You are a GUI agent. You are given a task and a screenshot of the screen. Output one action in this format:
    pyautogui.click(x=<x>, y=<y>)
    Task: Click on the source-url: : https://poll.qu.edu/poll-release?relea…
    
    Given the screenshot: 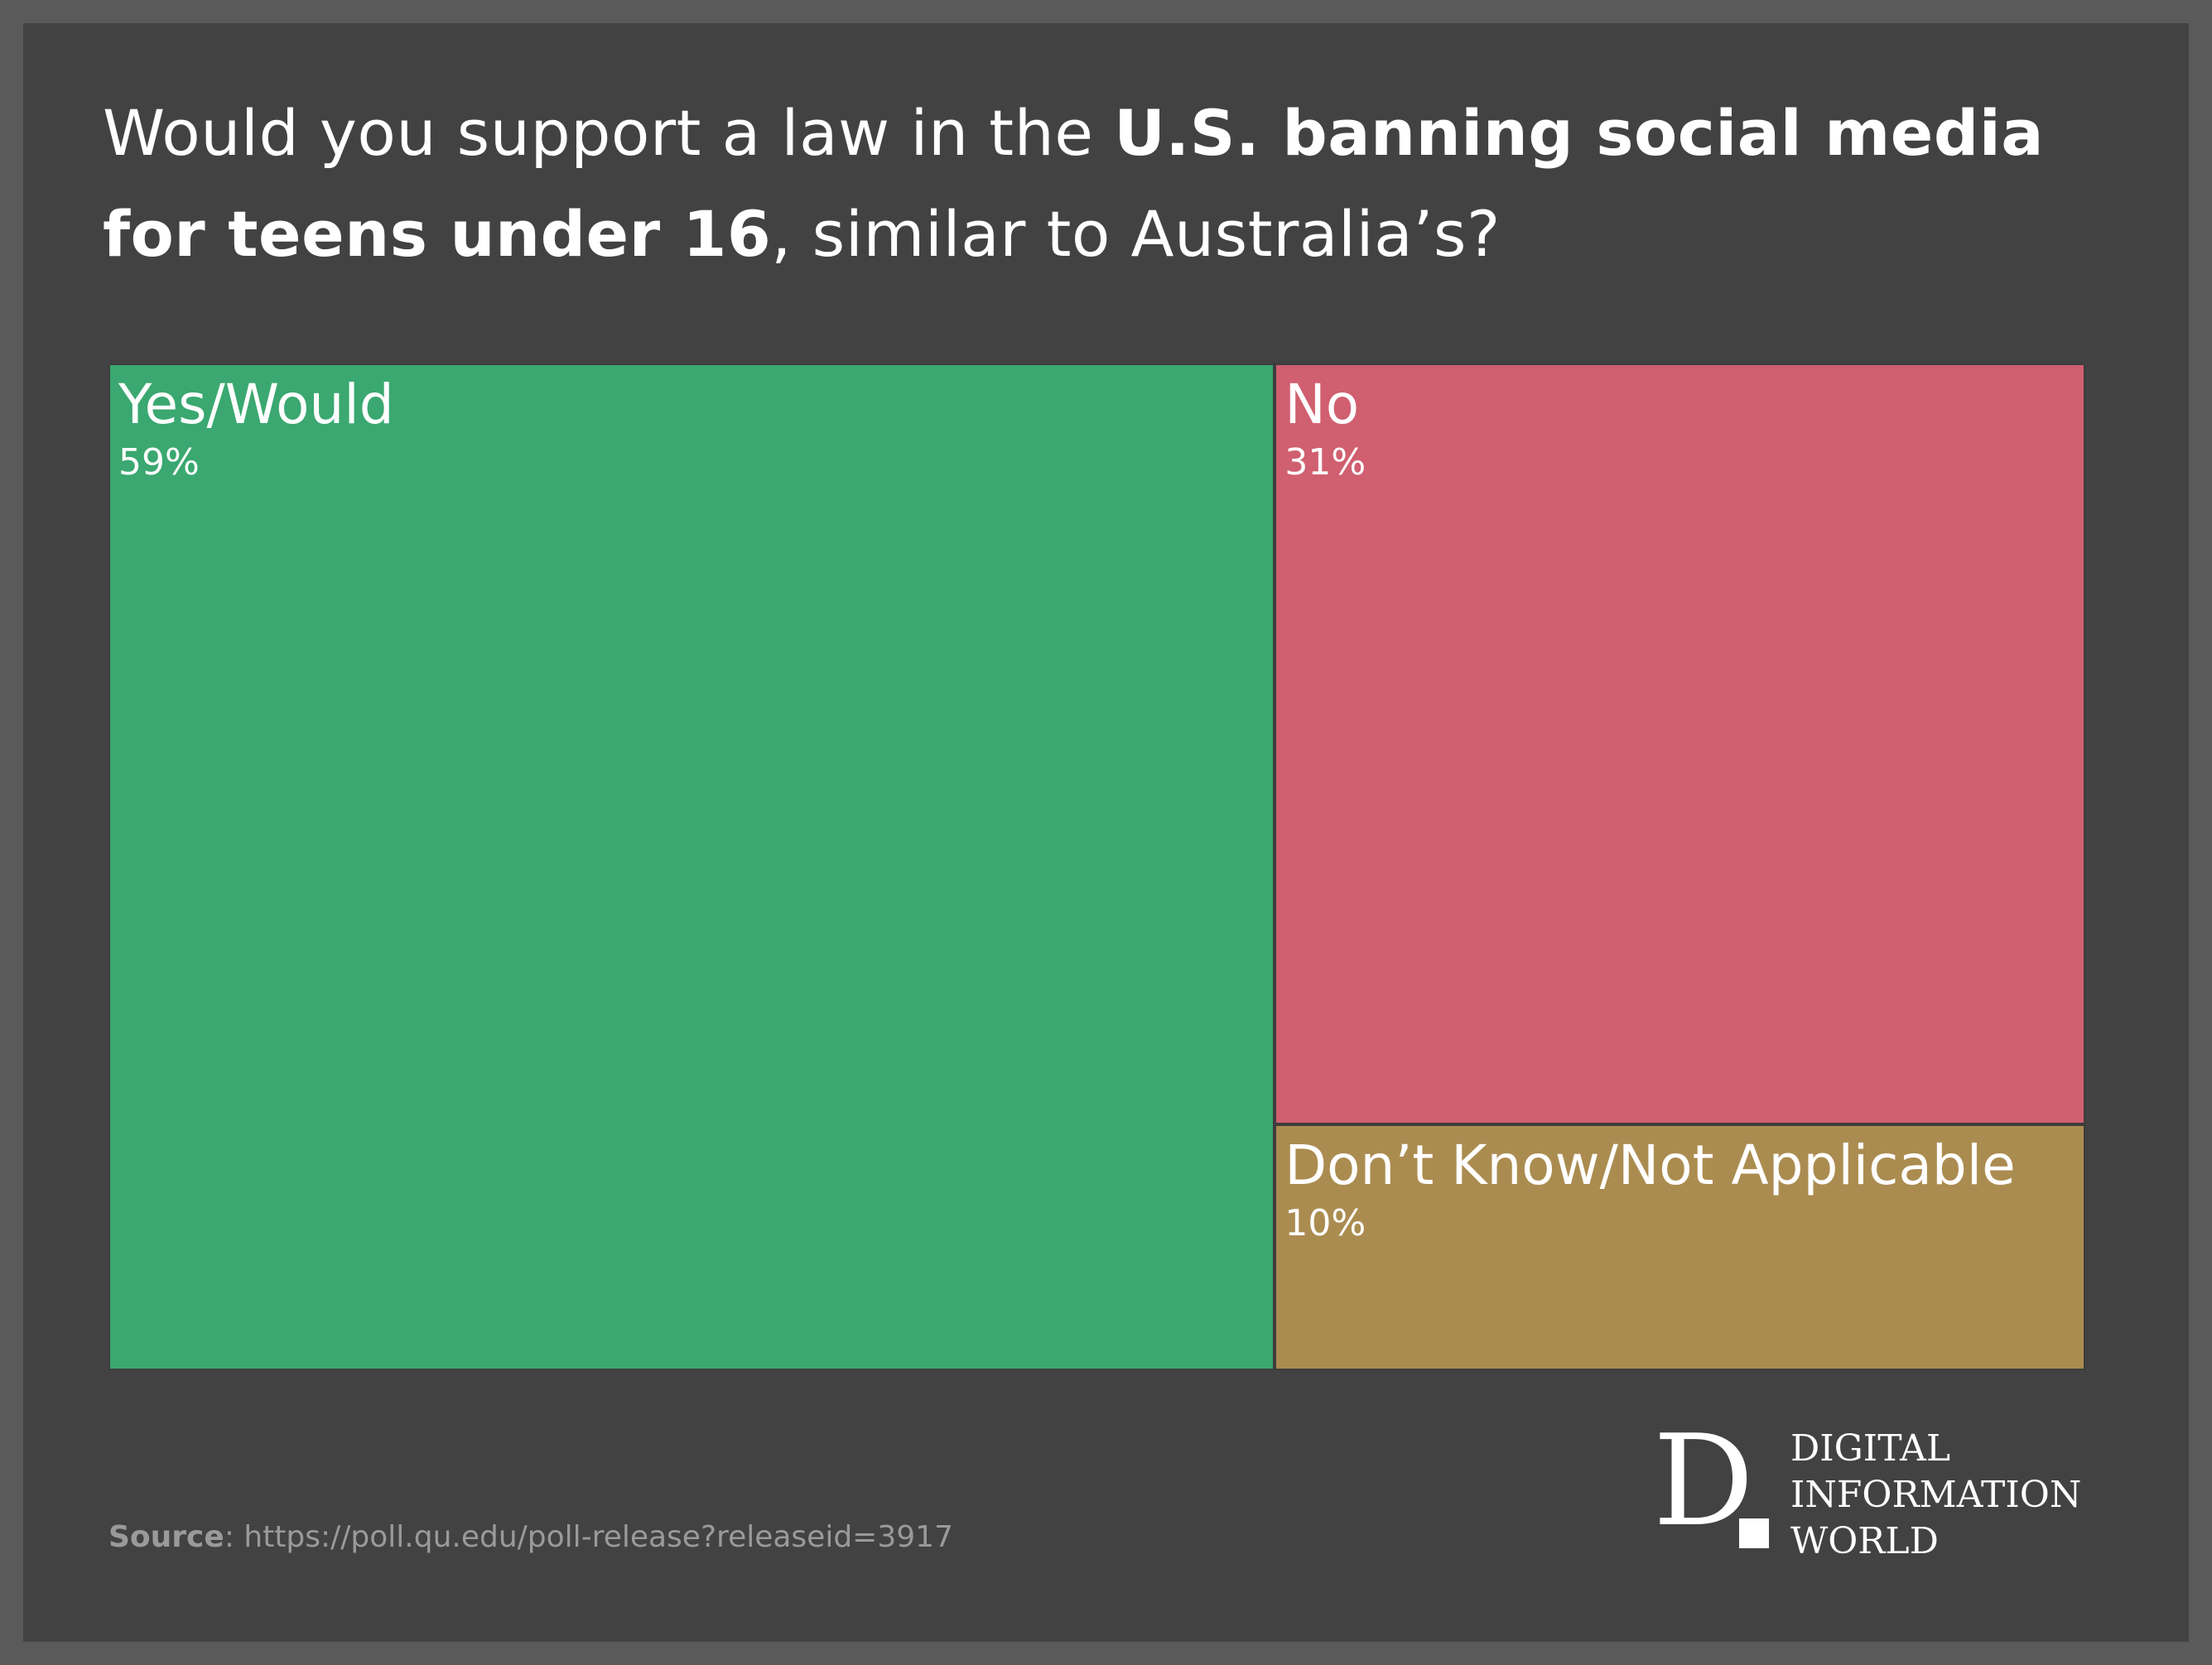 What is the action you would take?
    pyautogui.click(x=588, y=1537)
    